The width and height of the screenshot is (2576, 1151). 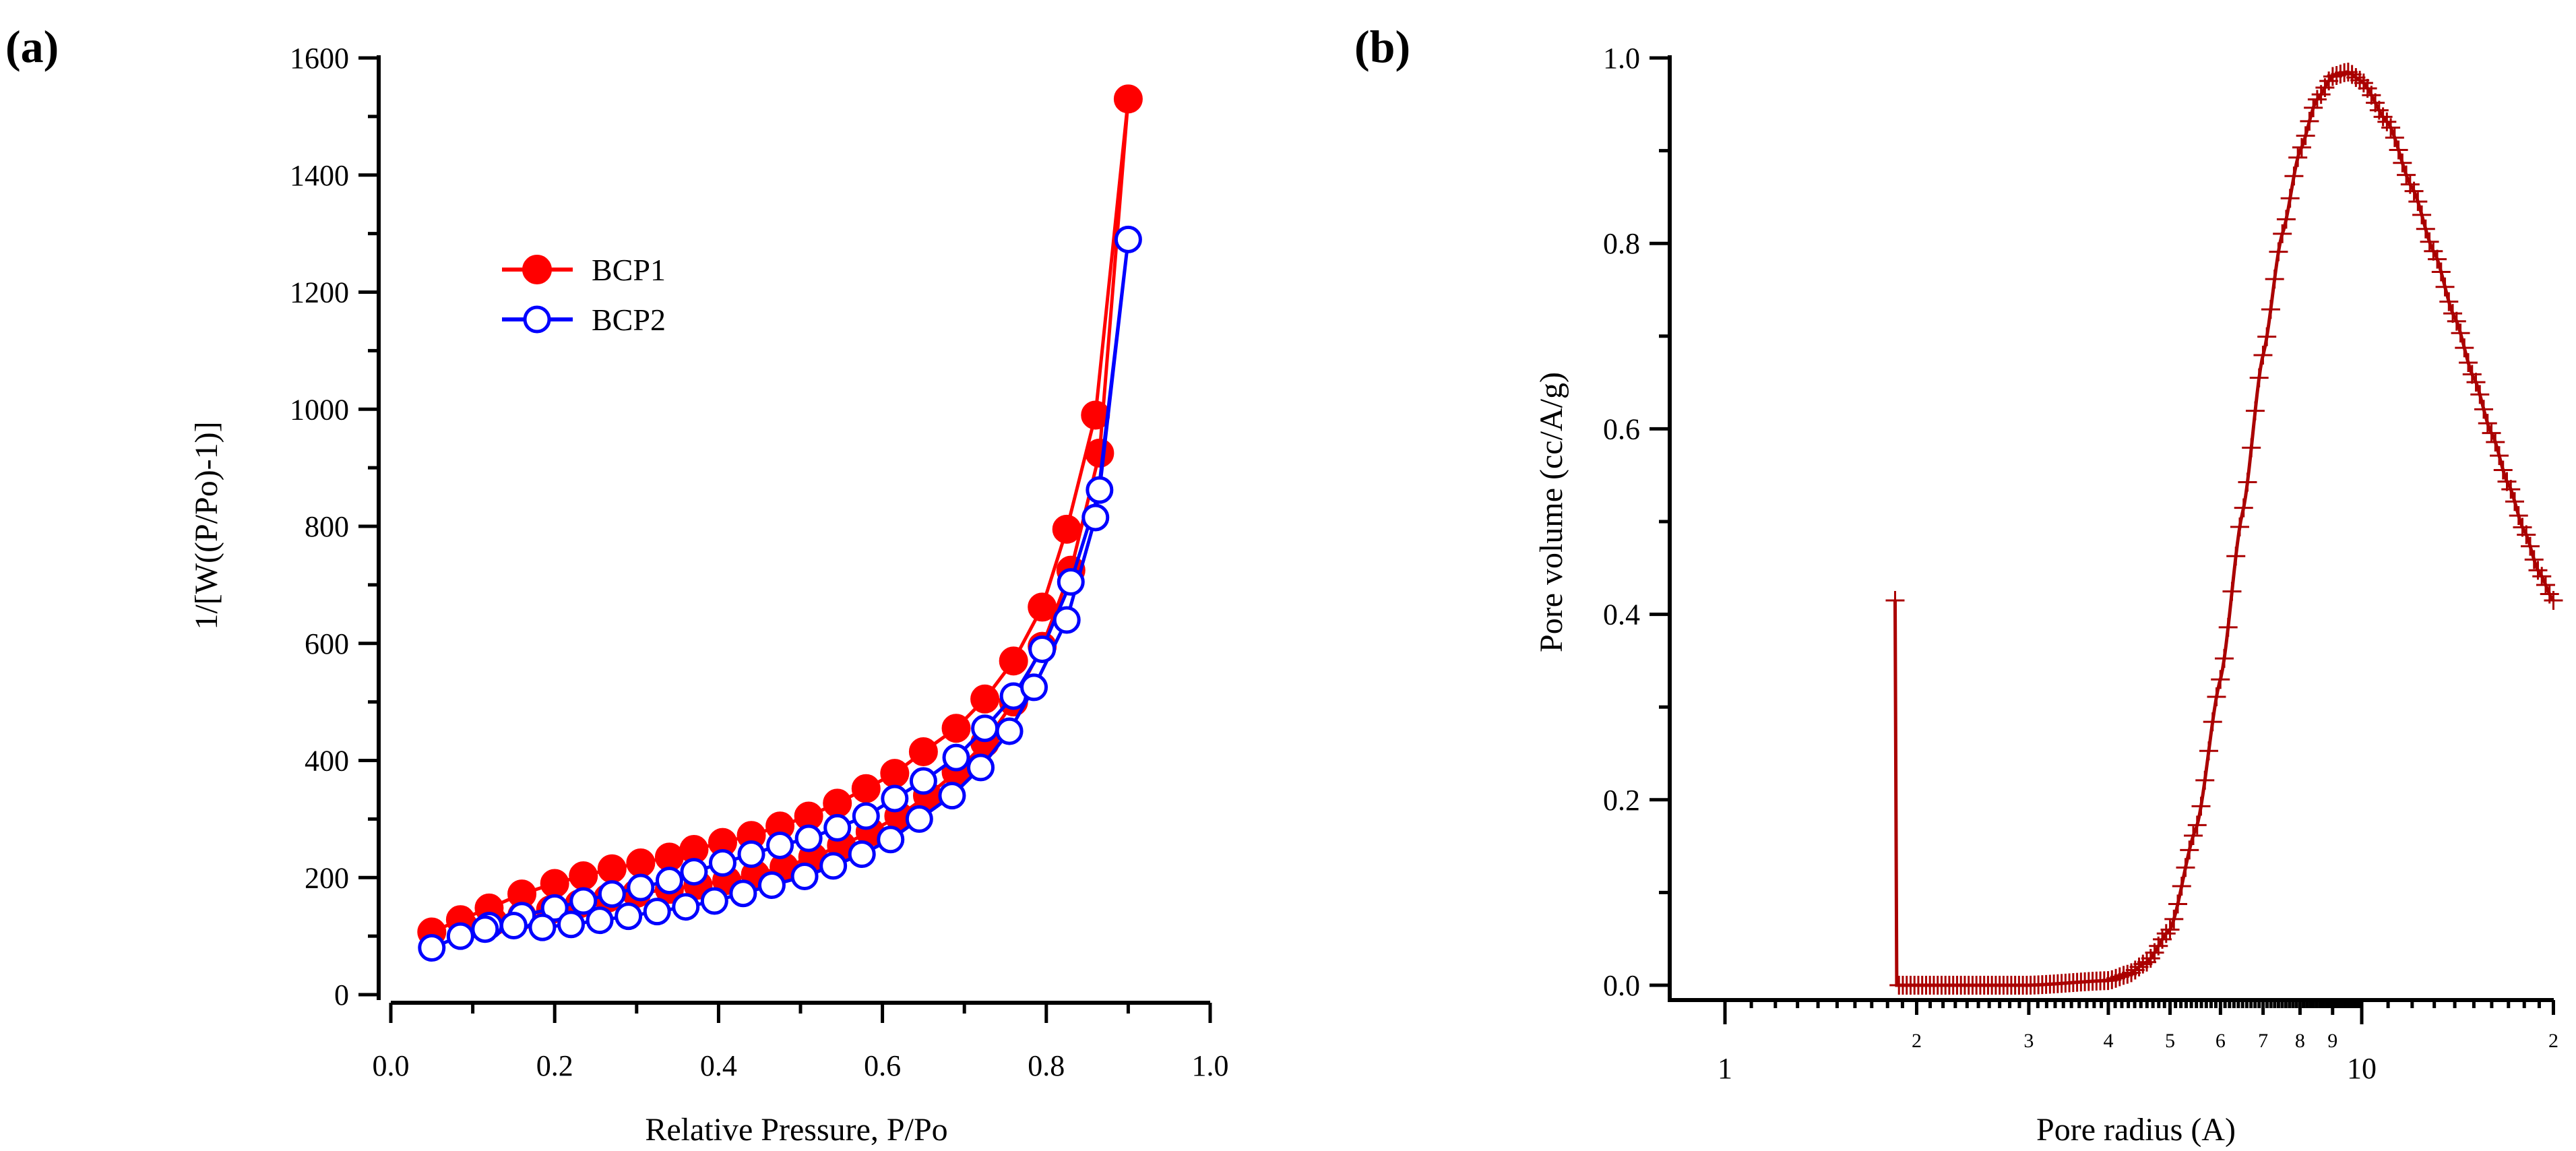 I want to click on panel-b-x-minor-tick-label: 7, so click(x=2263, y=1041).